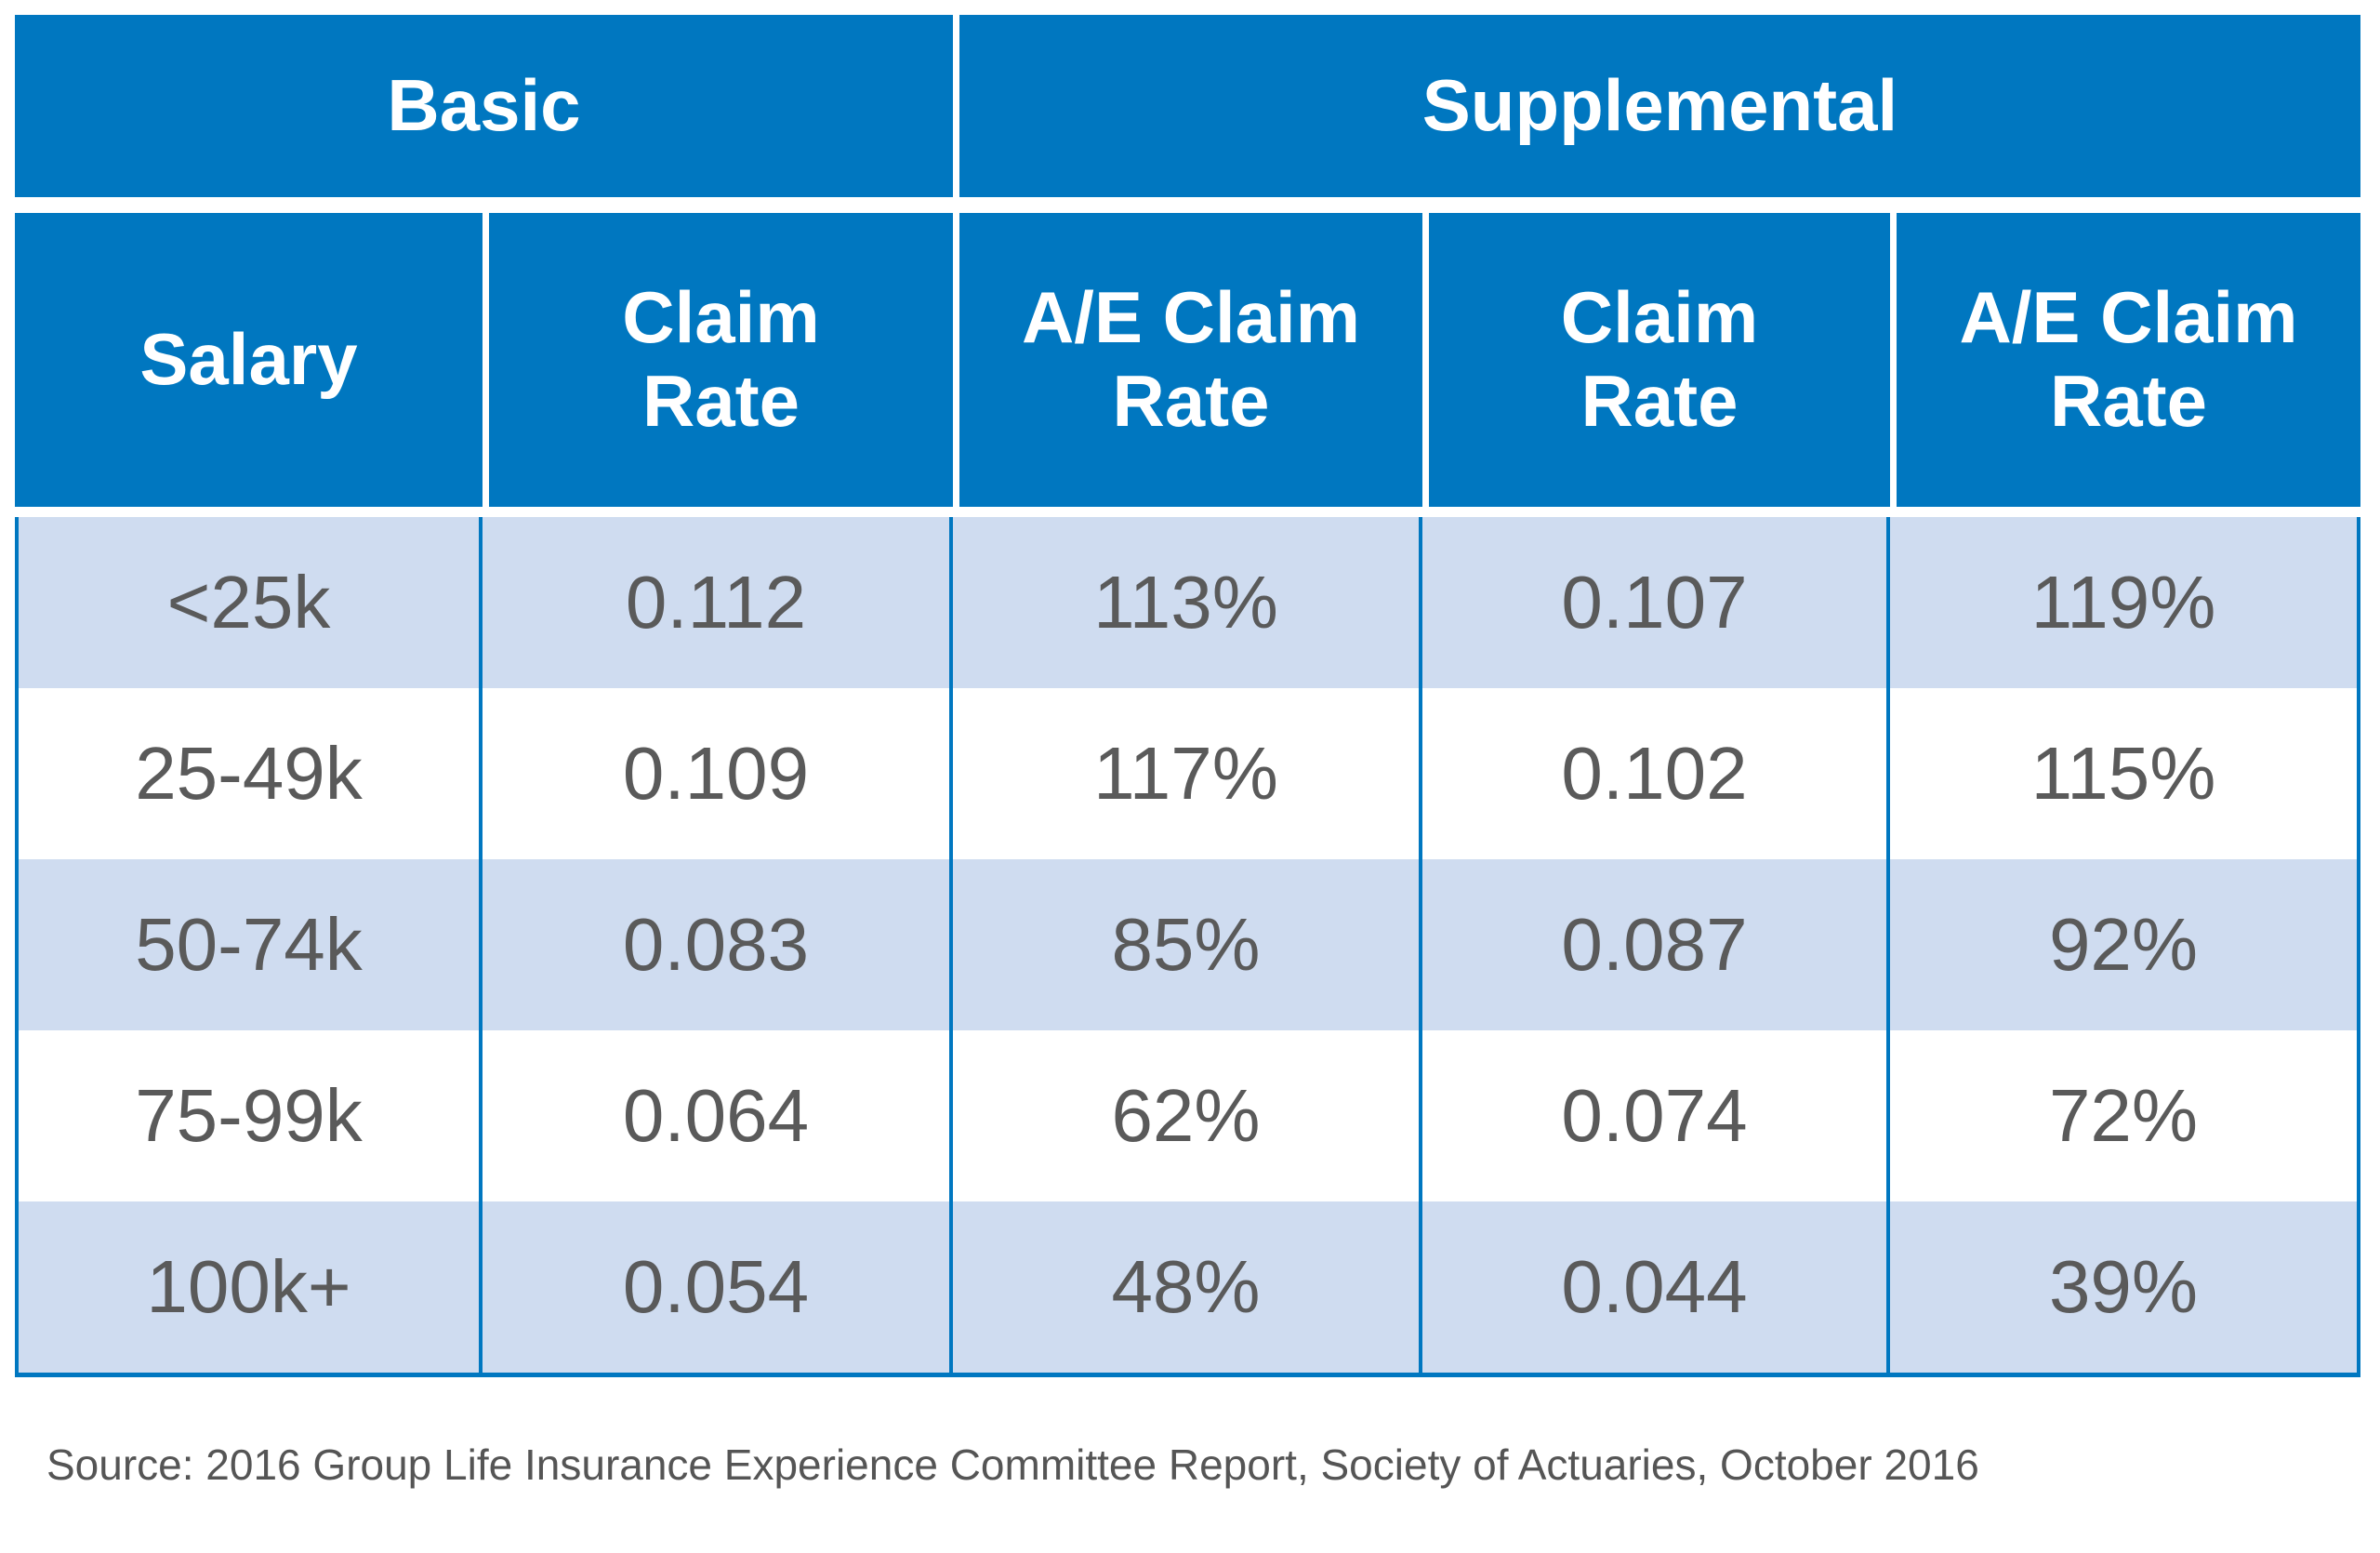 The height and width of the screenshot is (1553, 2380). I want to click on table-cell: 0.083, so click(718, 944).